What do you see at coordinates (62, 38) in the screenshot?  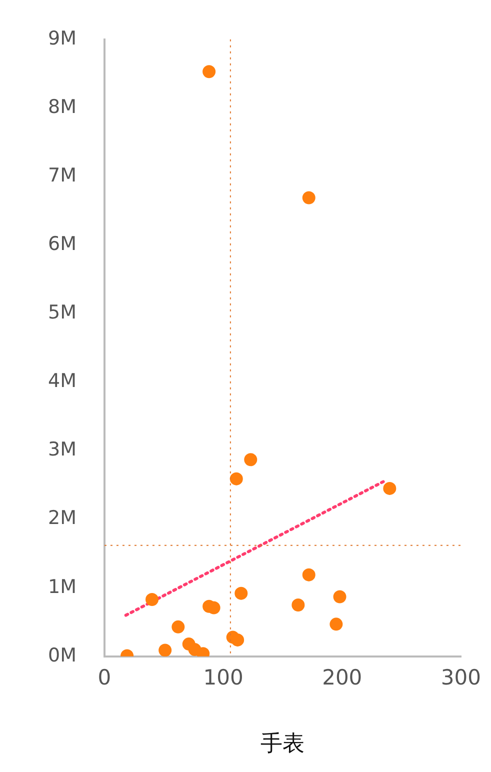 I see `y-tick-label: 9M` at bounding box center [62, 38].